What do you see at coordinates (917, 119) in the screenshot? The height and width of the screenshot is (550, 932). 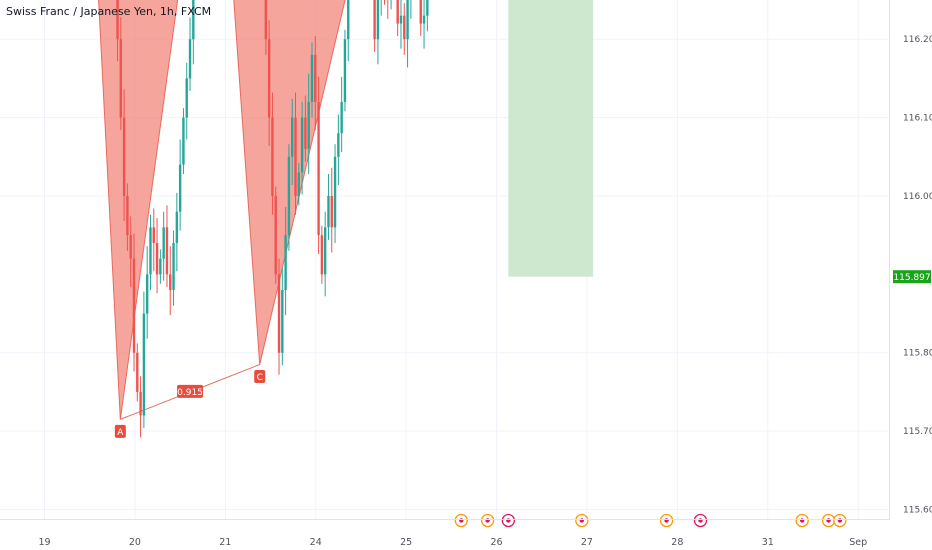 I see `price-tick-label: 116.100` at bounding box center [917, 119].